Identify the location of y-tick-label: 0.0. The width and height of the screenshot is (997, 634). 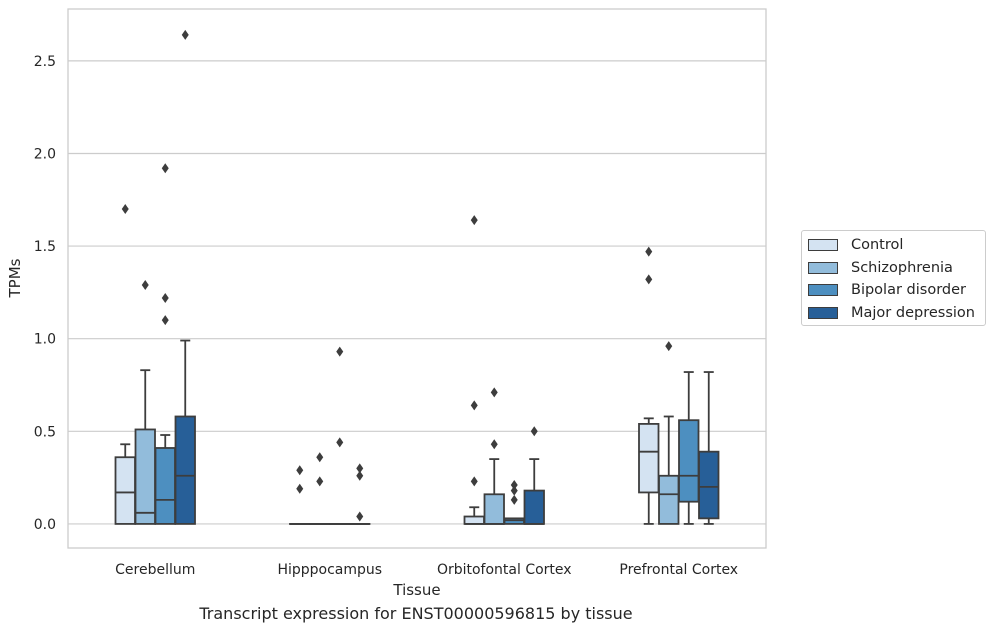
(45, 525).